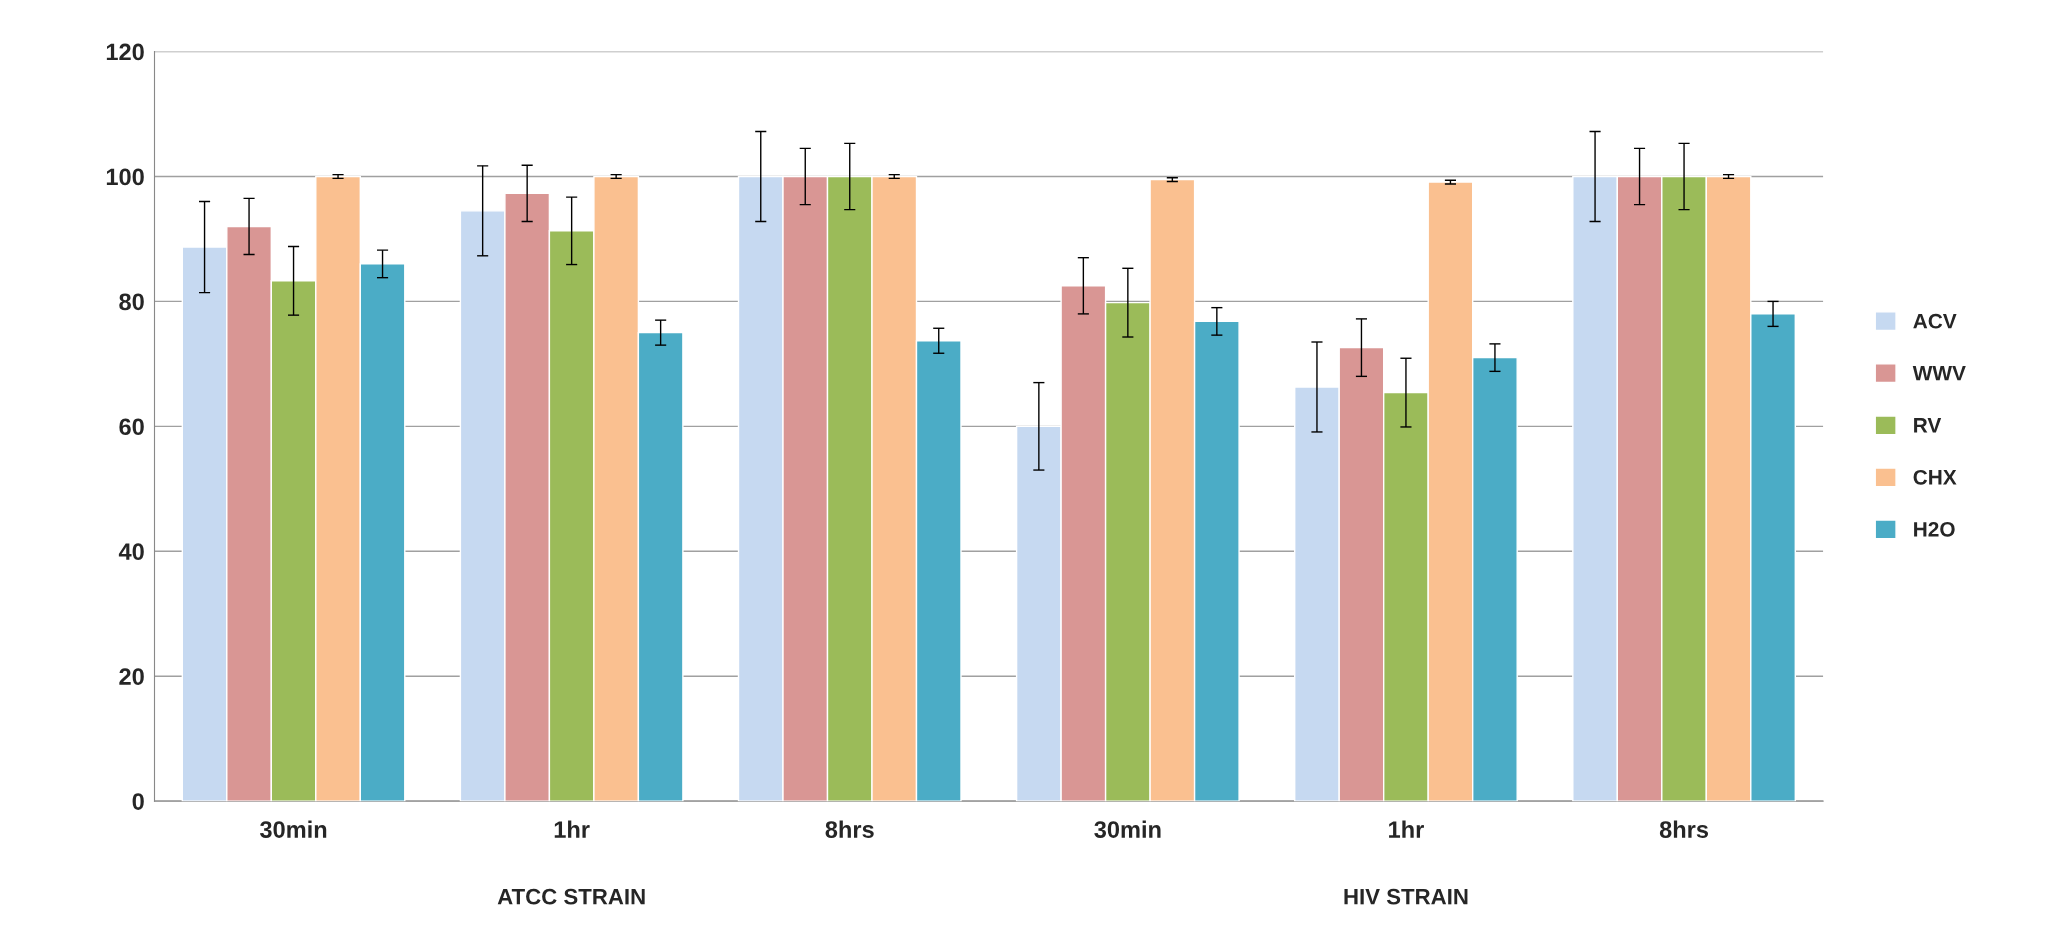  What do you see at coordinates (131, 302) in the screenshot?
I see `y-tick-label: 80` at bounding box center [131, 302].